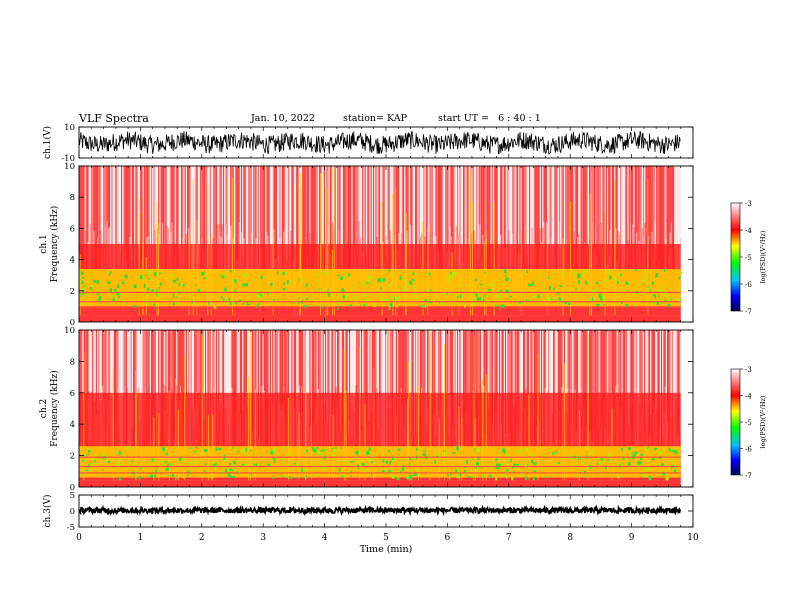  What do you see at coordinates (72, 292) in the screenshot?
I see `y-tick-label: 2` at bounding box center [72, 292].